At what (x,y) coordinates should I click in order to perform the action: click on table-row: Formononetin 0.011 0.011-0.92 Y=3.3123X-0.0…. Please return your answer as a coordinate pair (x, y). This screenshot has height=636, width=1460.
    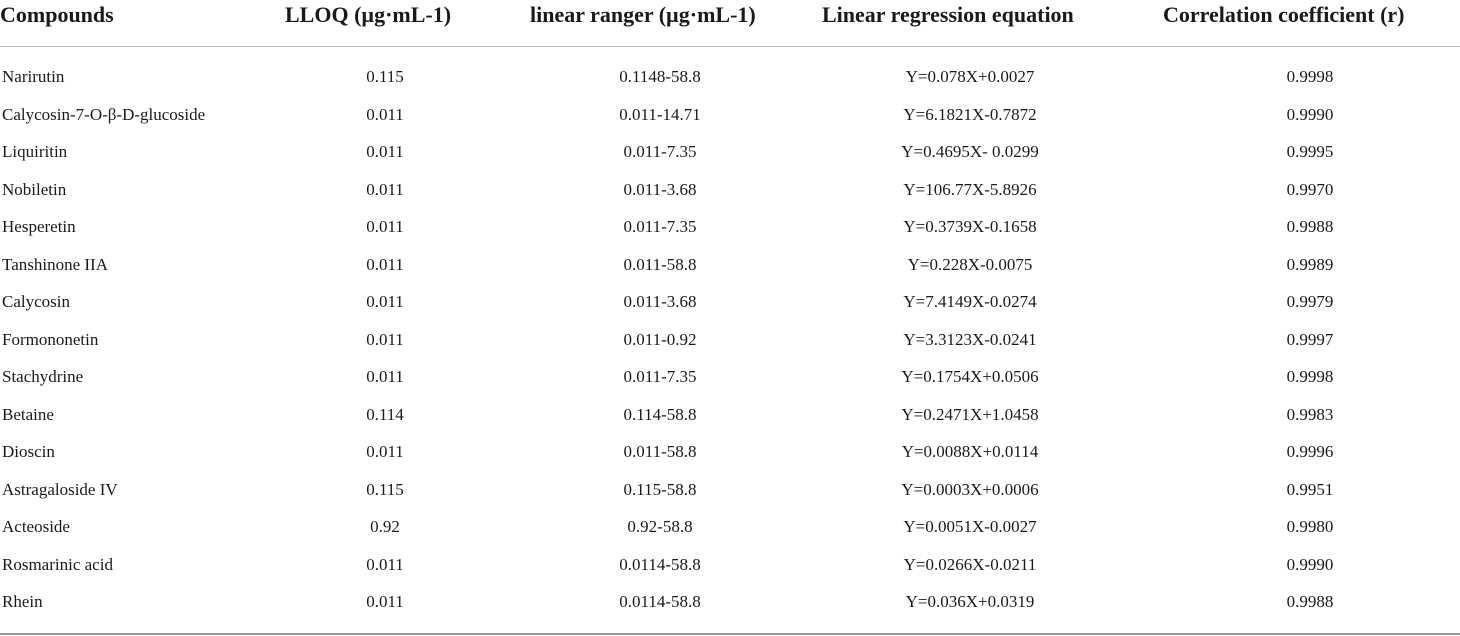
    Looking at the image, I should click on (730, 339).